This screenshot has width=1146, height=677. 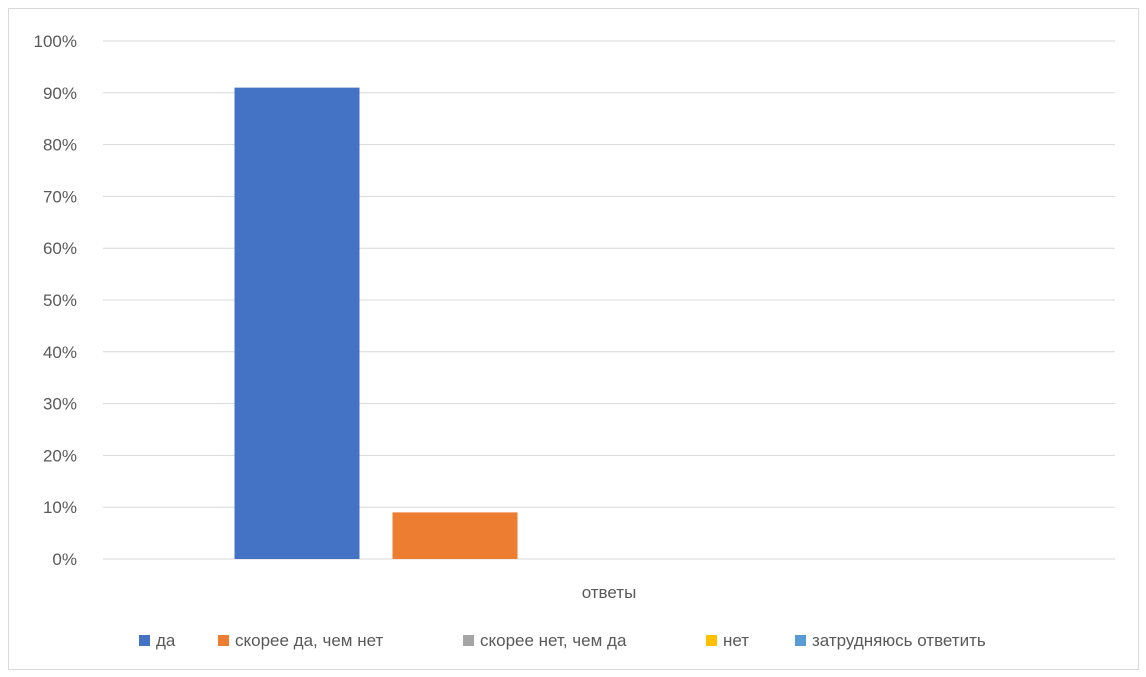 What do you see at coordinates (60, 248) in the screenshot?
I see `y-tick-label: 60%` at bounding box center [60, 248].